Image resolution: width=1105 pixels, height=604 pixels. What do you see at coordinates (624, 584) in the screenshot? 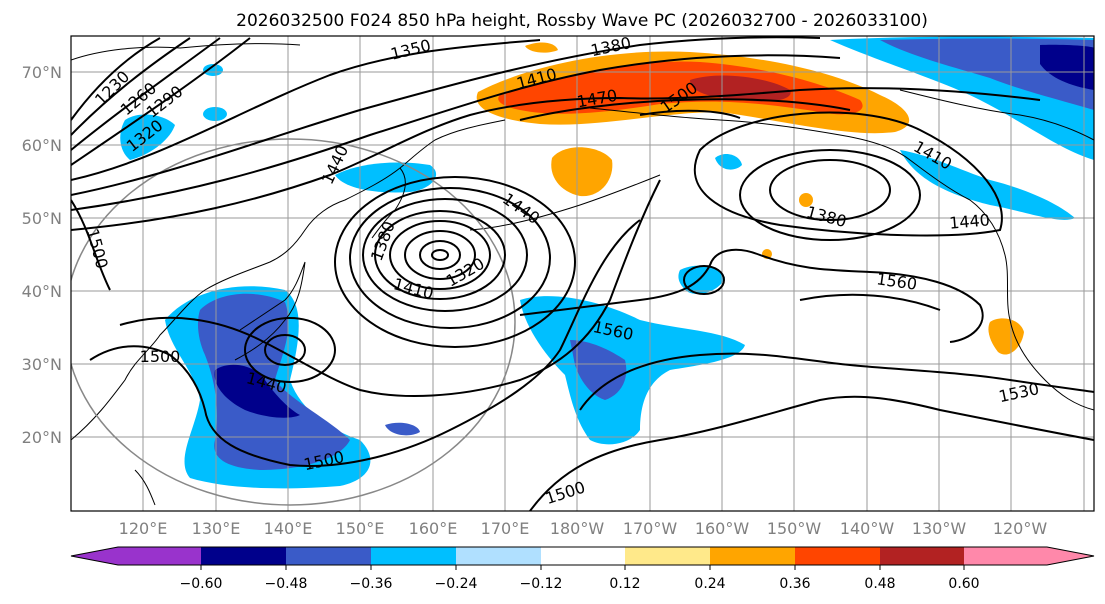
I see `colorbar-tick-label: 0.12` at bounding box center [624, 584].